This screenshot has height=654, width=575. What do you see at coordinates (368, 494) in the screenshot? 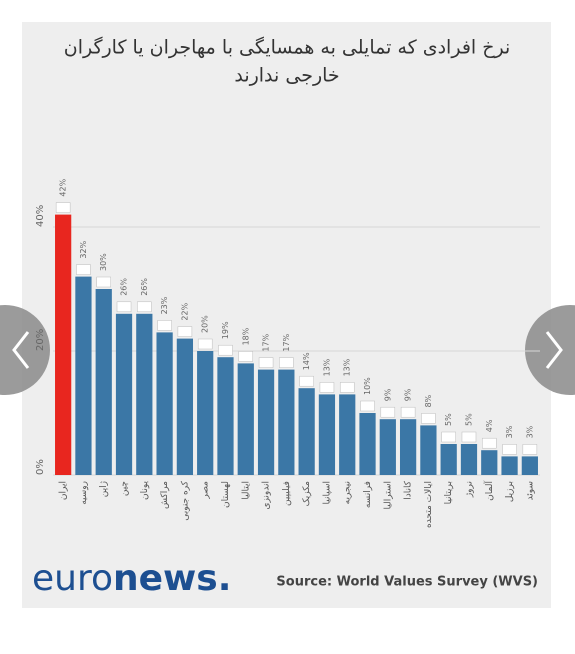
I see `x-tick-label: فرانسه` at bounding box center [368, 494].